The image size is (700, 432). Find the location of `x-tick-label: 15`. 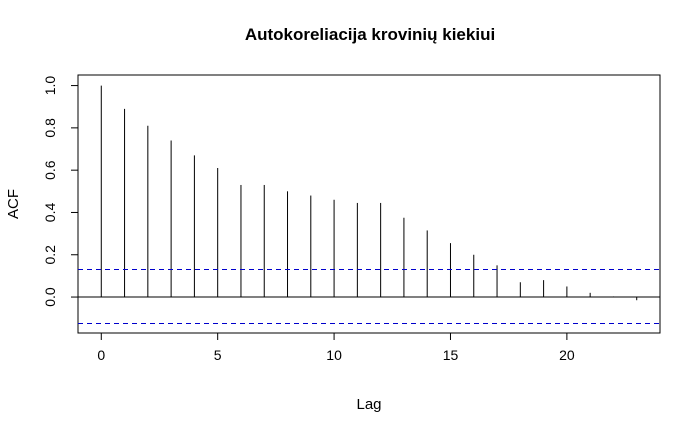

x-tick-label: 15 is located at coordinates (451, 355).